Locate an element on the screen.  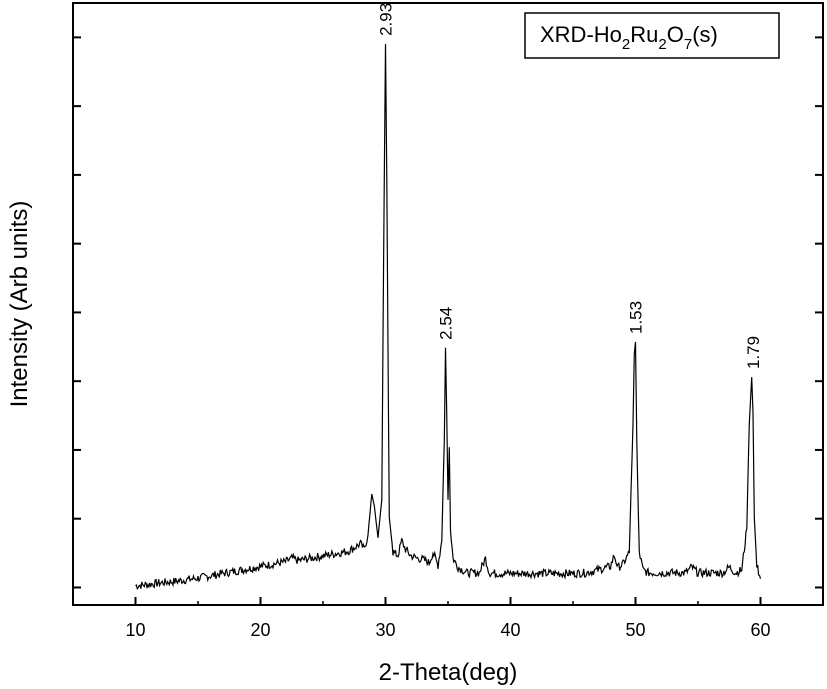
x-tick-label: 20 is located at coordinates (260, 630).